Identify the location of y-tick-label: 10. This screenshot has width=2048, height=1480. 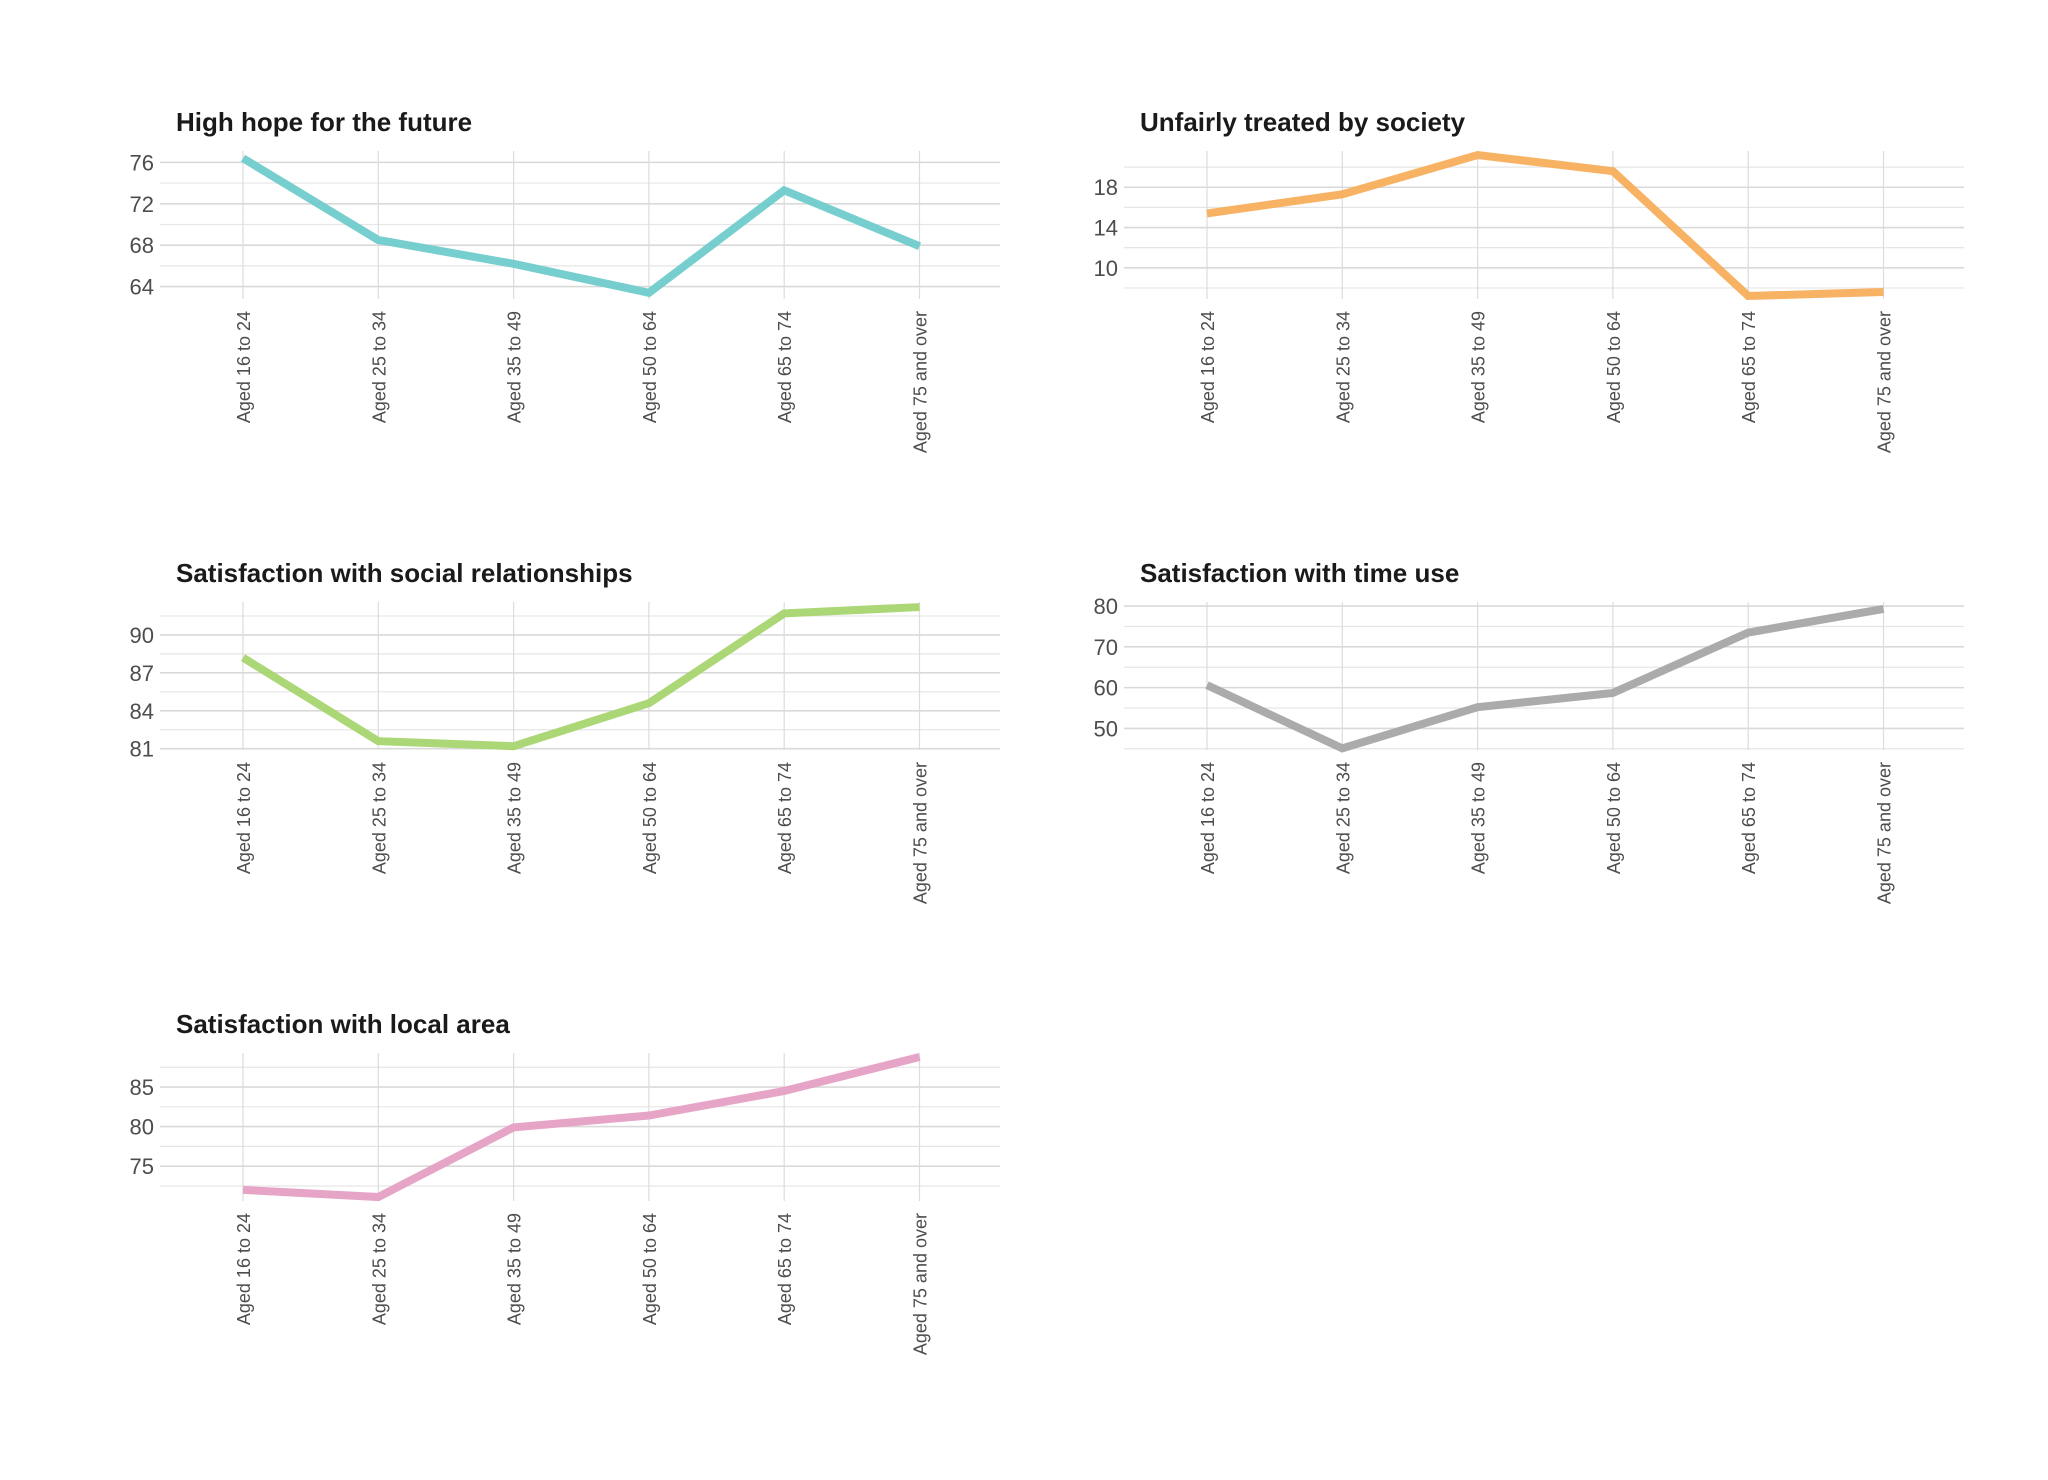
(1106, 268).